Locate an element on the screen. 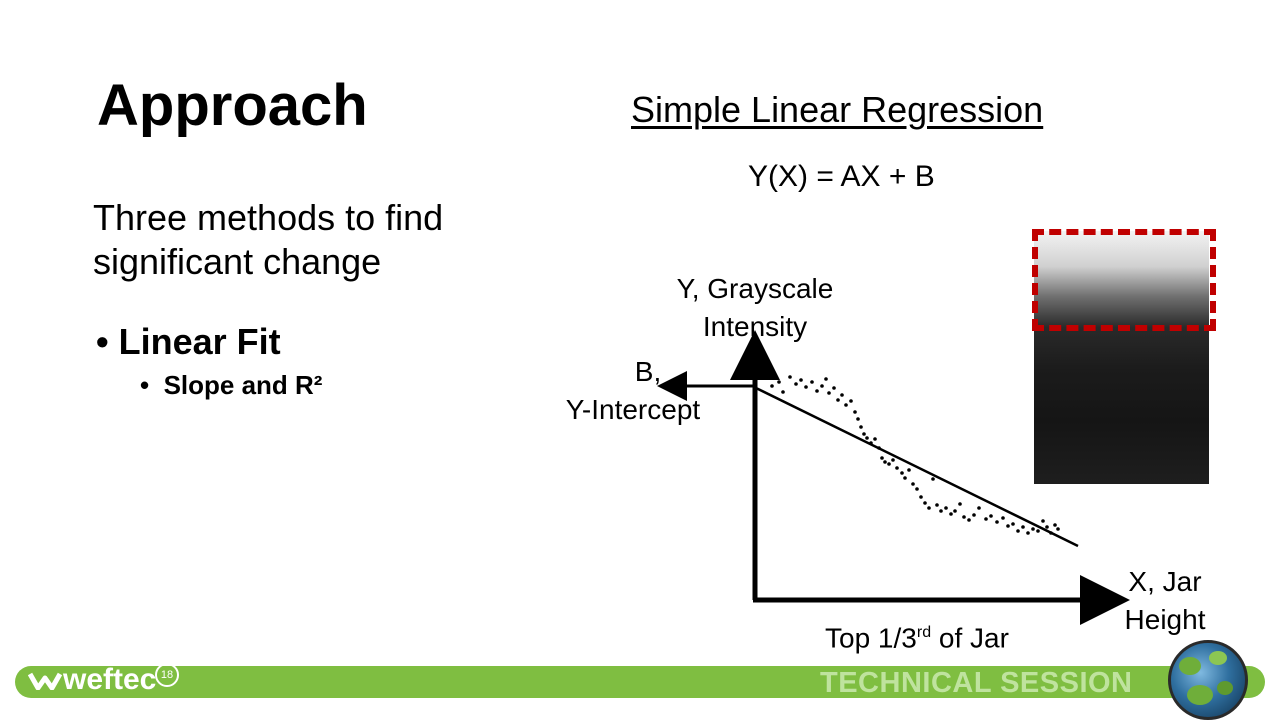  y-axis-label: Y, Grayscale Intensity is located at coordinates (755, 308).